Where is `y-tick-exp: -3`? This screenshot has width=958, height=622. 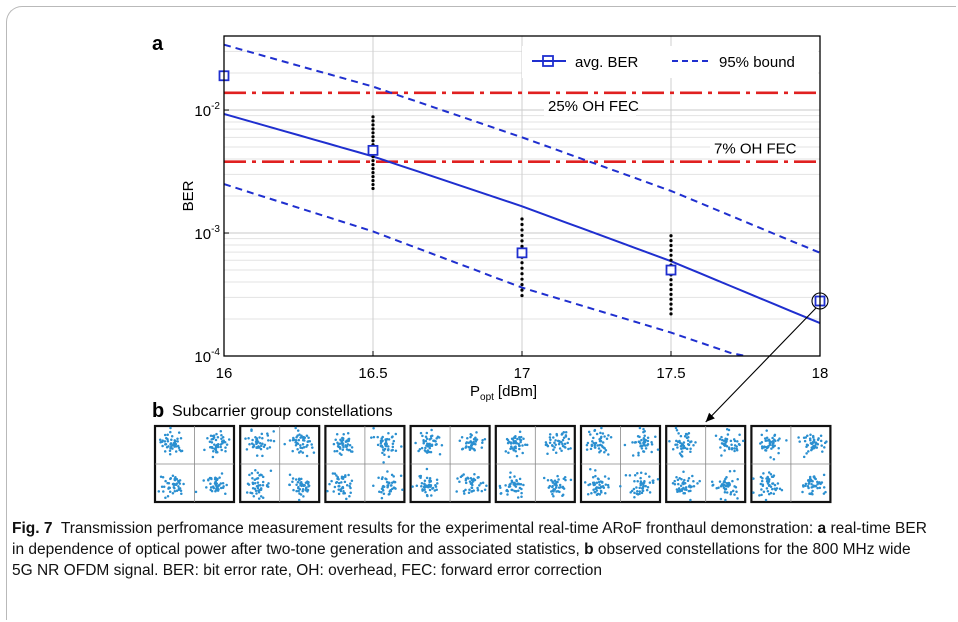 y-tick-exp: -3 is located at coordinates (215, 229).